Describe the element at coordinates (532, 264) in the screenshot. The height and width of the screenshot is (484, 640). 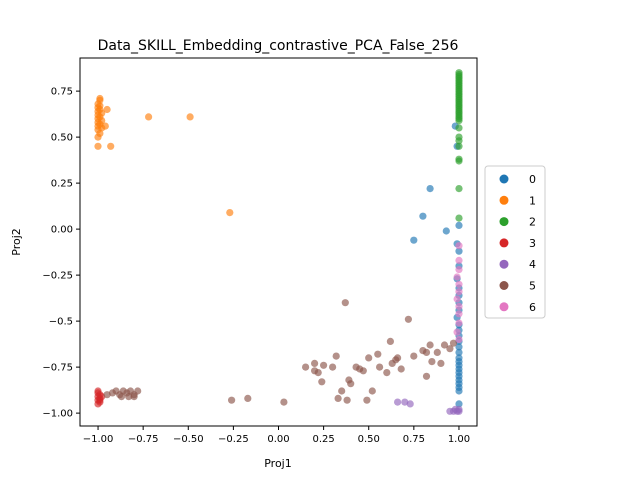
I see `legend-label-4: 4` at that location.